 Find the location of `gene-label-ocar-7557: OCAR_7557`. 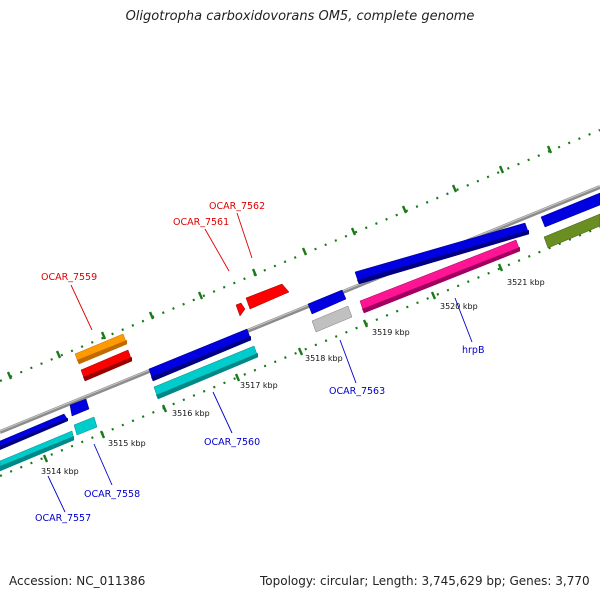

gene-label-ocar-7557: OCAR_7557 is located at coordinates (63, 518).